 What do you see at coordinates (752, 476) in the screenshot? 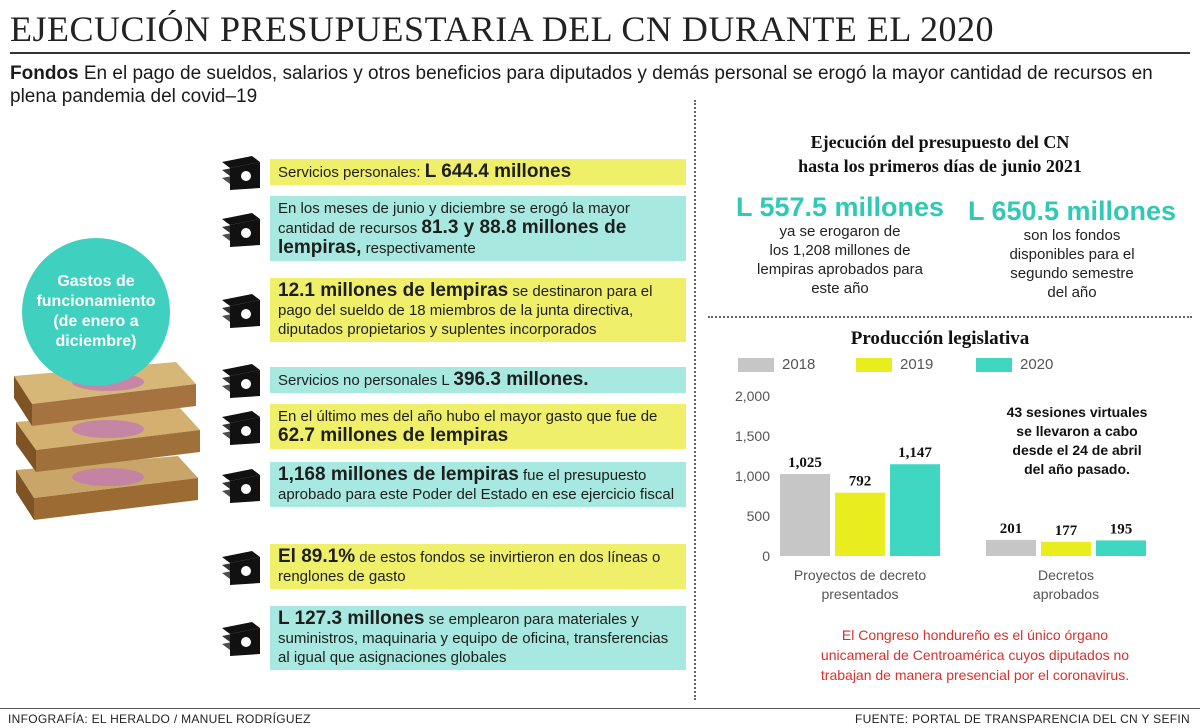
I see `y-tick-label: 1,000` at bounding box center [752, 476].